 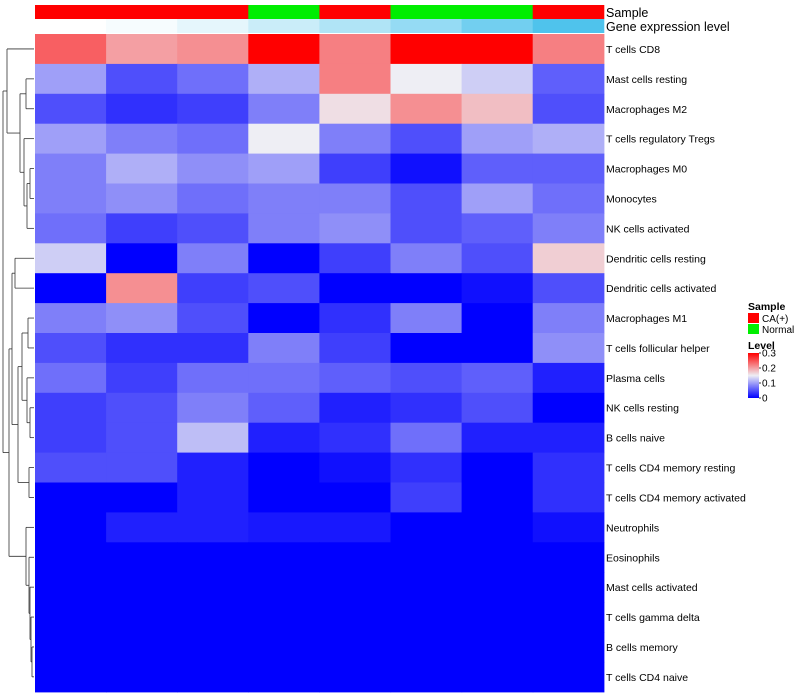 What do you see at coordinates (642, 409) in the screenshot?
I see `row-label: NK cells resting` at bounding box center [642, 409].